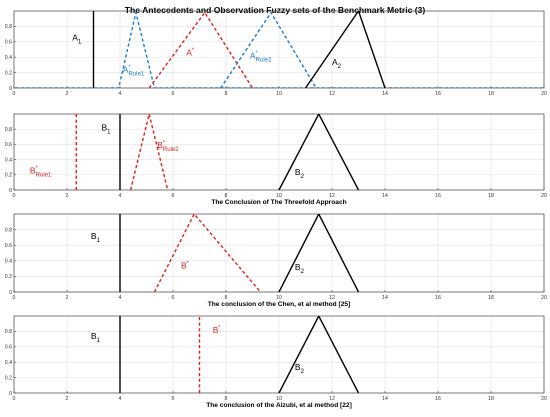 Image resolution: width=550 pixels, height=417 pixels. I want to click on series-label: A1, so click(77, 38).